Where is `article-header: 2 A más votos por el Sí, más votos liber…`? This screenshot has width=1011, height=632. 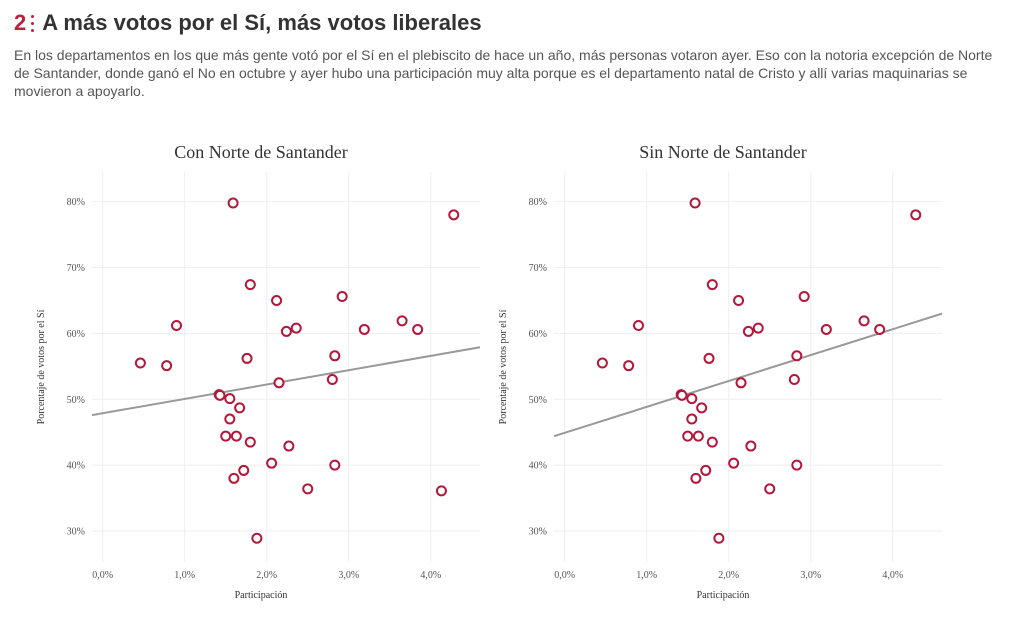 article-header: 2 A más votos por el Sí, más votos liber… is located at coordinates (504, 54).